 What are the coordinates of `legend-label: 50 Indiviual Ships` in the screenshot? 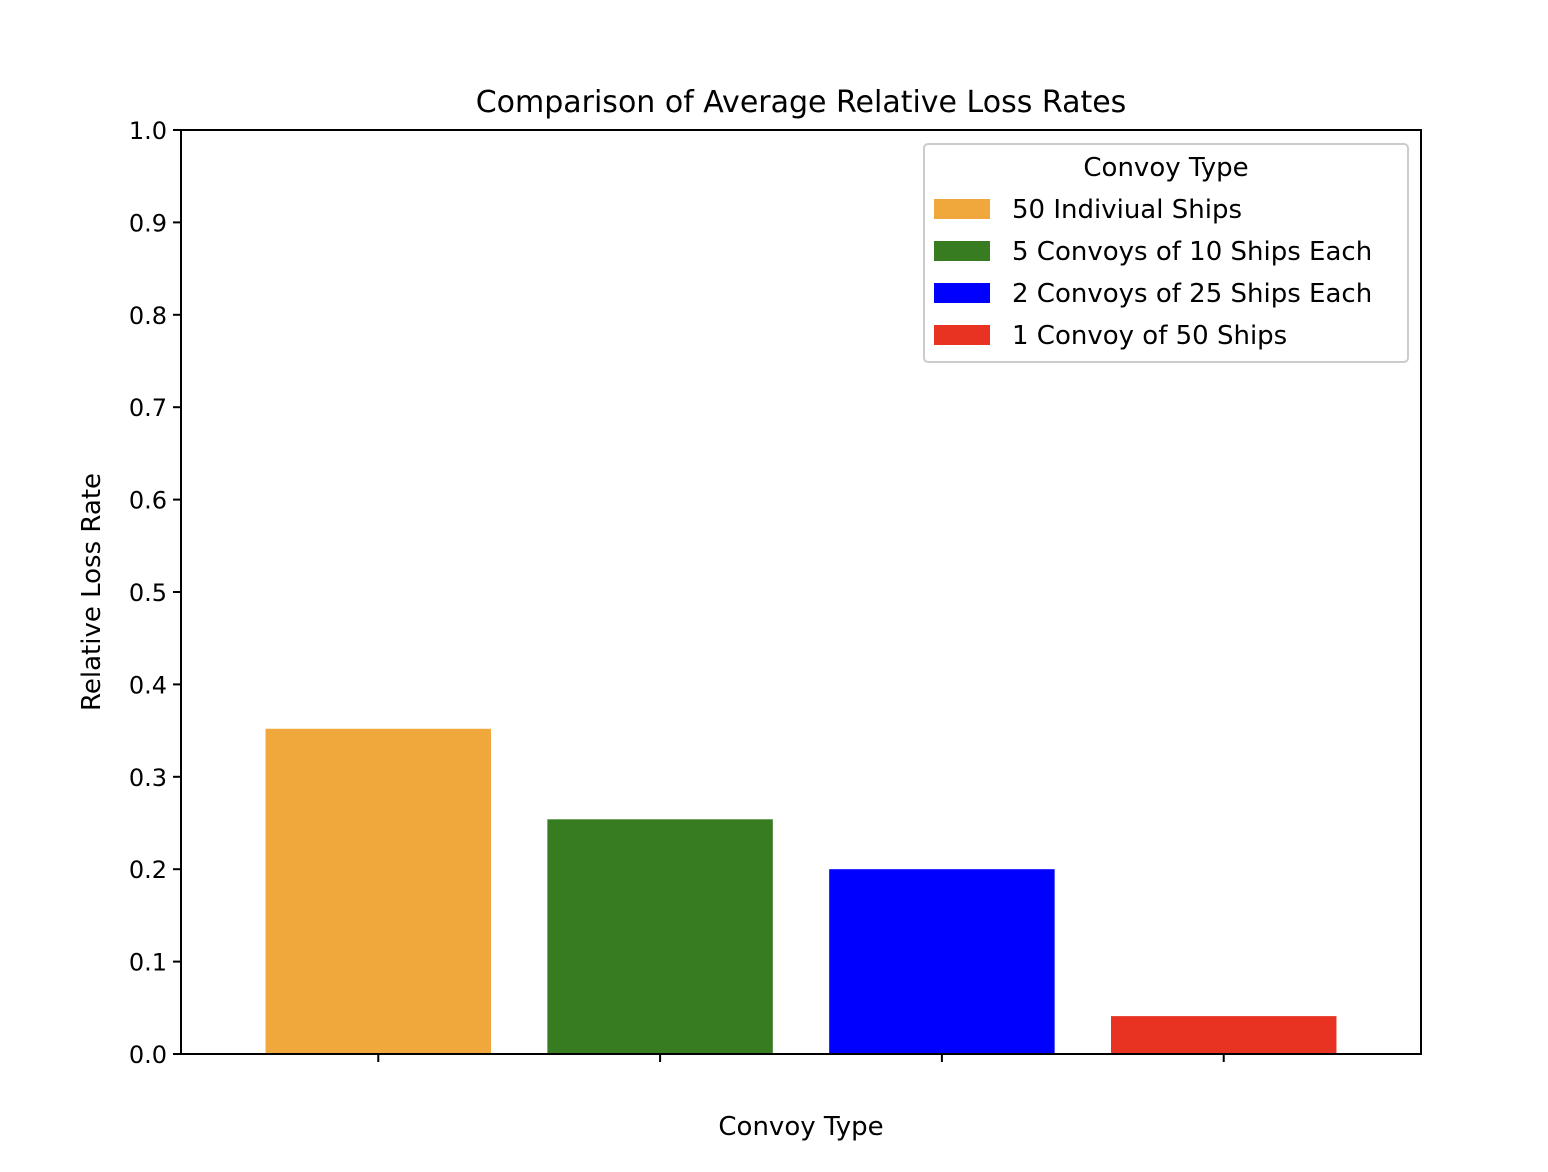 It's located at (1127, 210).